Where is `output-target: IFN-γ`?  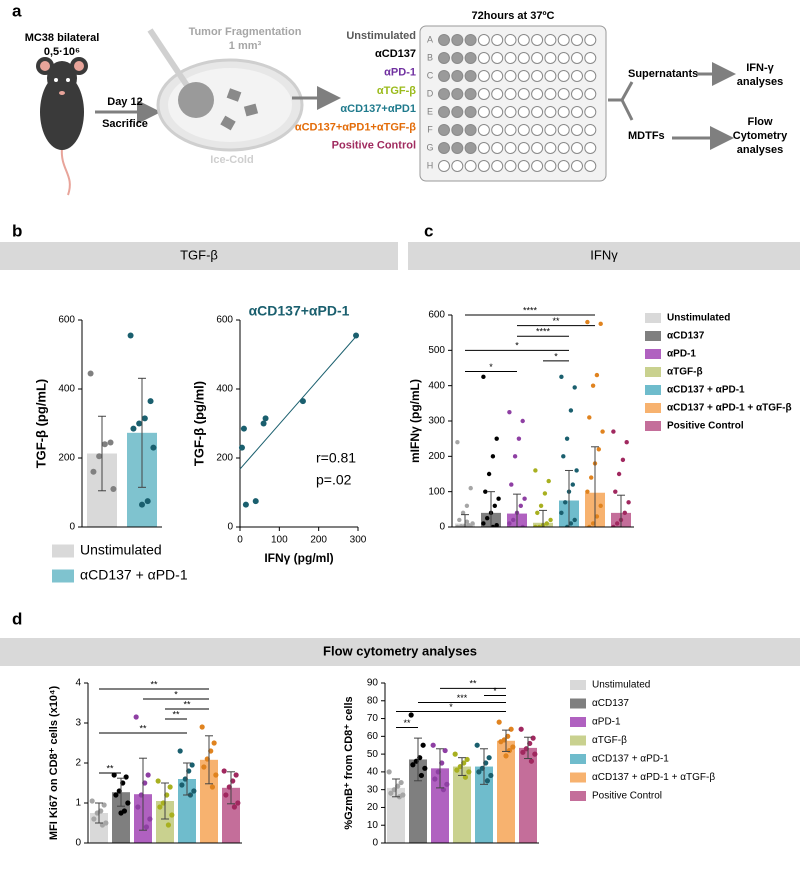 output-target: IFN-γ is located at coordinates (760, 68).